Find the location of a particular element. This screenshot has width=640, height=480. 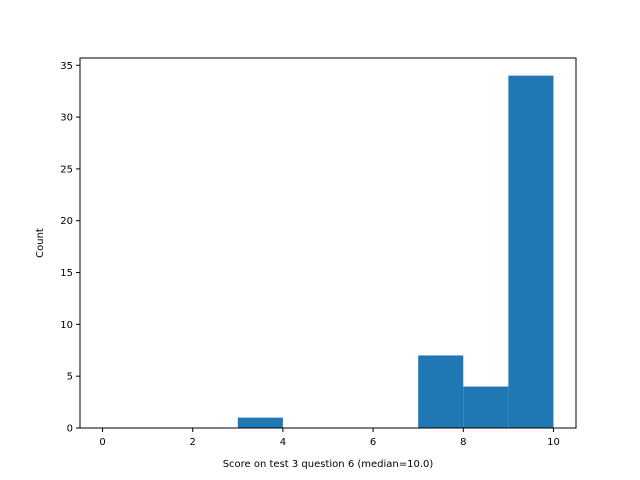

x-tick-label: 0 is located at coordinates (102, 442).